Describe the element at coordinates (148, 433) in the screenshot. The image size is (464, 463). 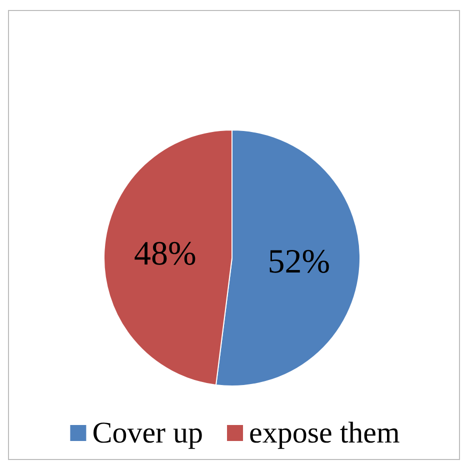
I see `legend-label: Cover up` at that location.